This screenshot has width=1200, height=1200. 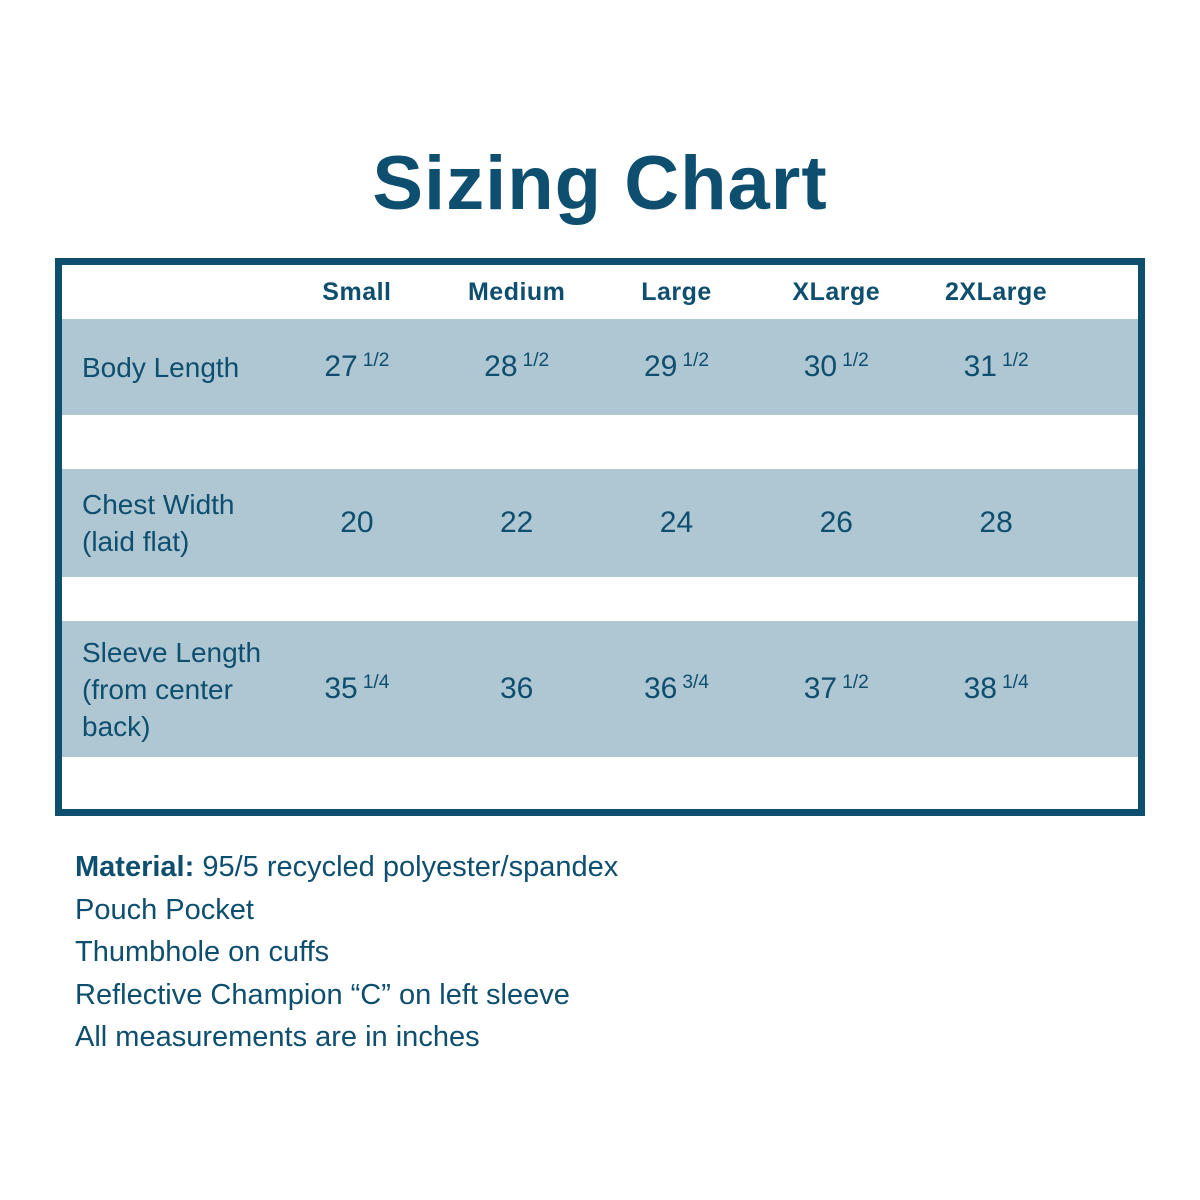 What do you see at coordinates (357, 688) in the screenshot?
I see `size-value: 35 1/4` at bounding box center [357, 688].